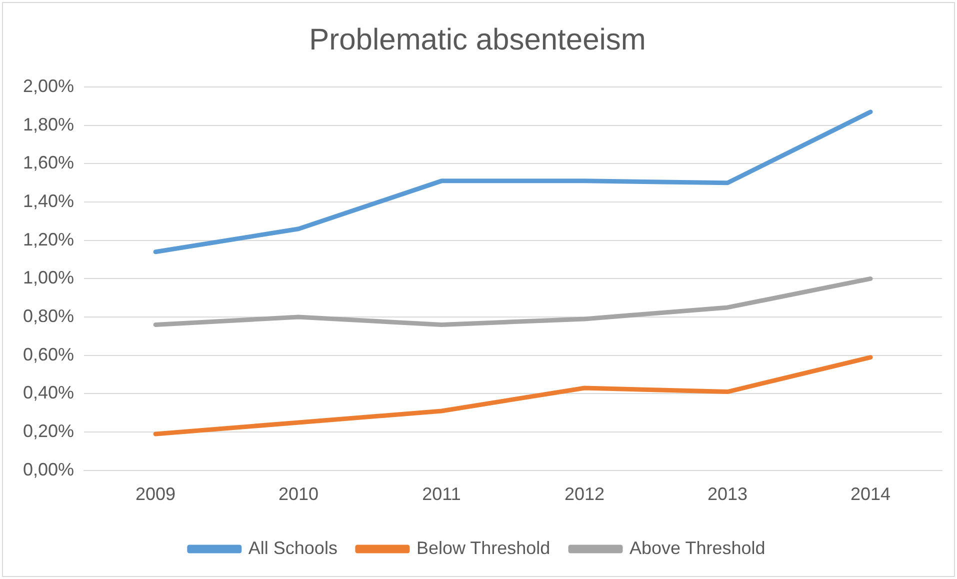 This screenshot has height=579, width=957. What do you see at coordinates (48, 469) in the screenshot?
I see `y-tick-label: 0,00%` at bounding box center [48, 469].